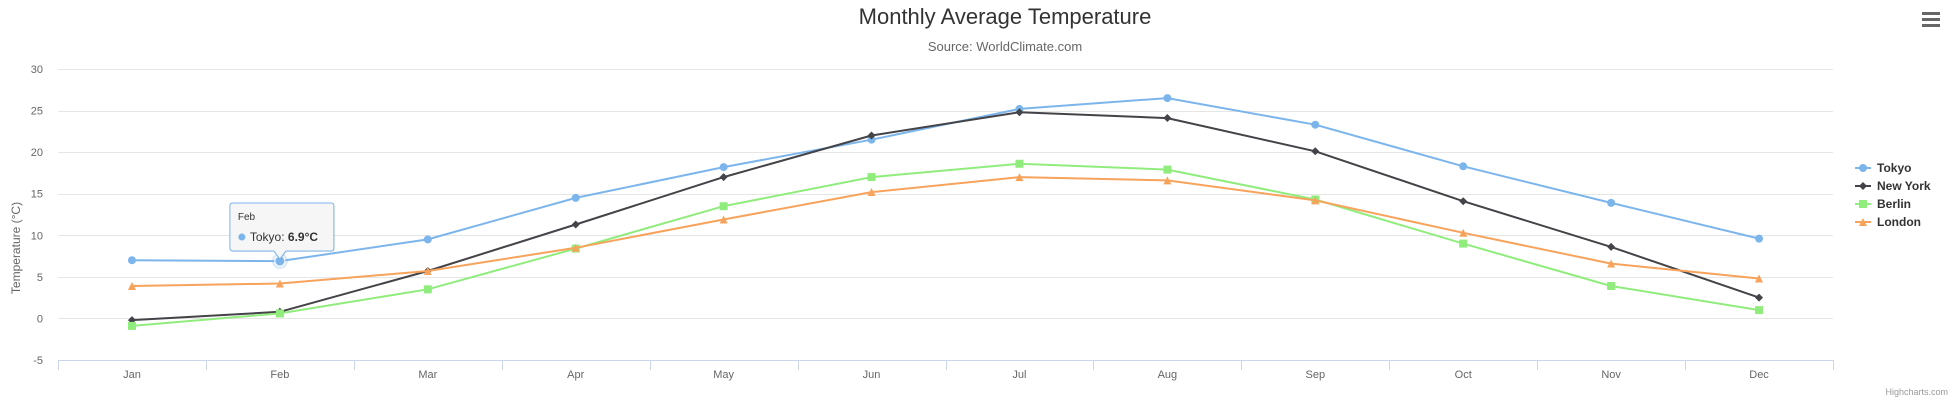  I want to click on chart-title: Monthly Average Temperature, so click(1005, 16).